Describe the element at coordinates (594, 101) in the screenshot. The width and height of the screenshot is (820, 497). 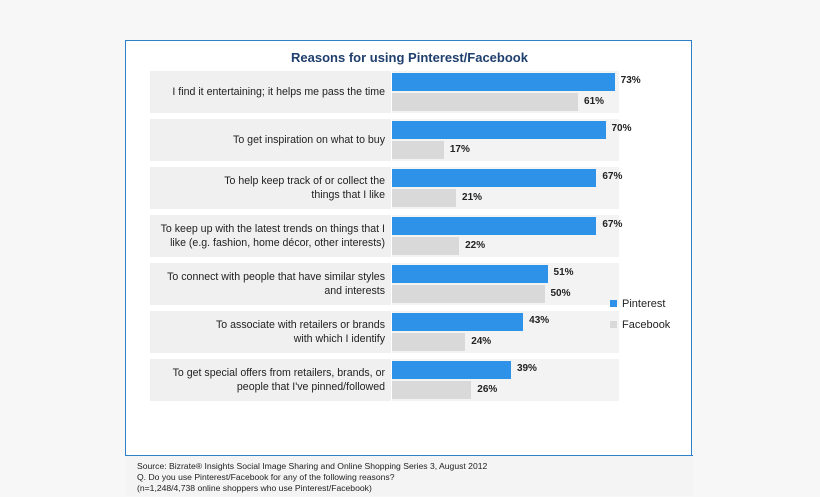
I see `facebook-value-label: 61%` at that location.